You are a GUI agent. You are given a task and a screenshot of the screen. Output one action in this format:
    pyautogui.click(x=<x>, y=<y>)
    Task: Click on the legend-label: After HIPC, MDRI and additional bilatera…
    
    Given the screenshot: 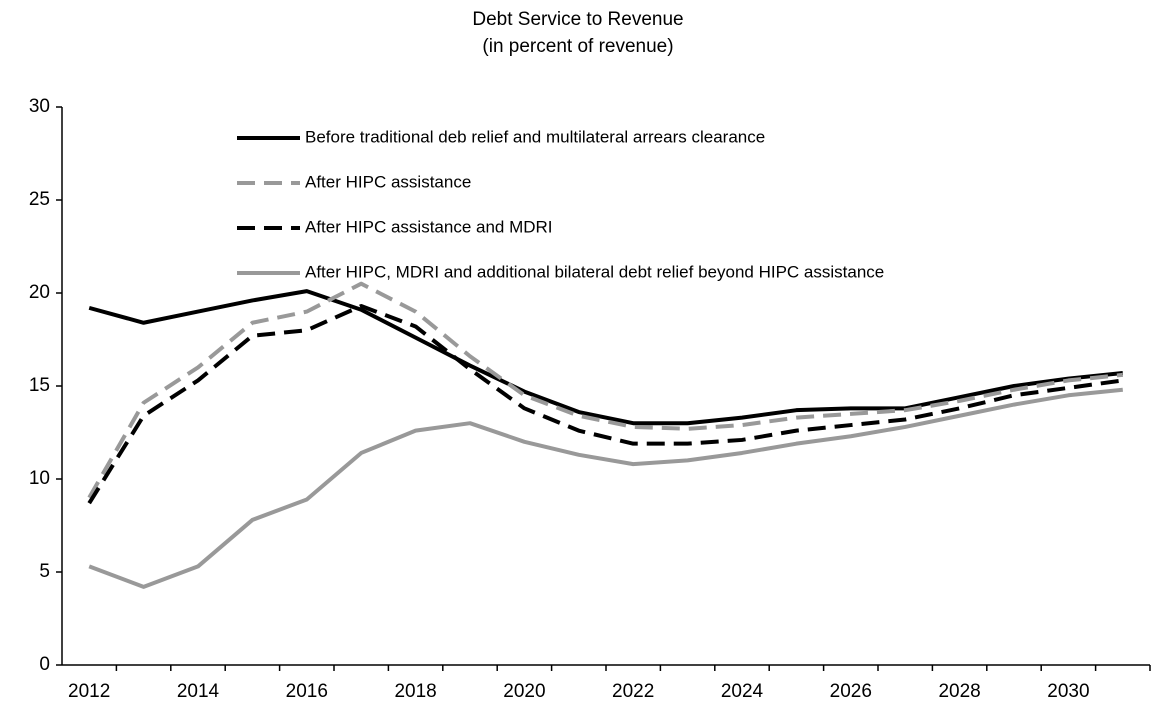 What is the action you would take?
    pyautogui.click(x=594, y=271)
    